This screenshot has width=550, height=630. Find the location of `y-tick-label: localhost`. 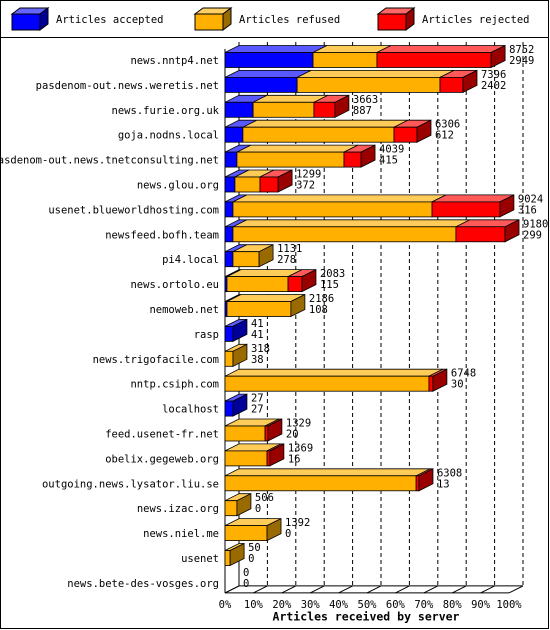

y-tick-label: localhost is located at coordinates (190, 410).